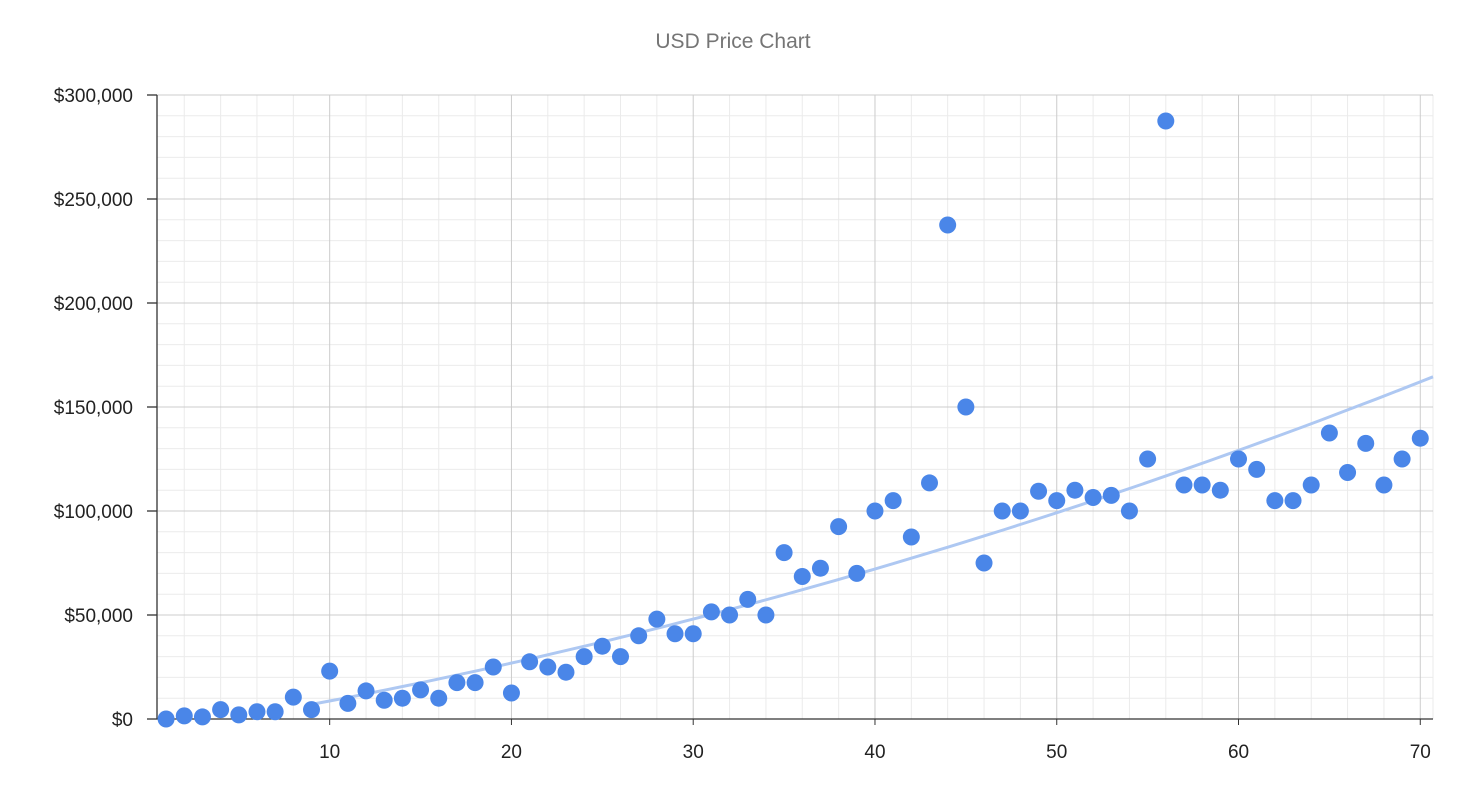  I want to click on y-tick-label: $50,000, so click(98, 616).